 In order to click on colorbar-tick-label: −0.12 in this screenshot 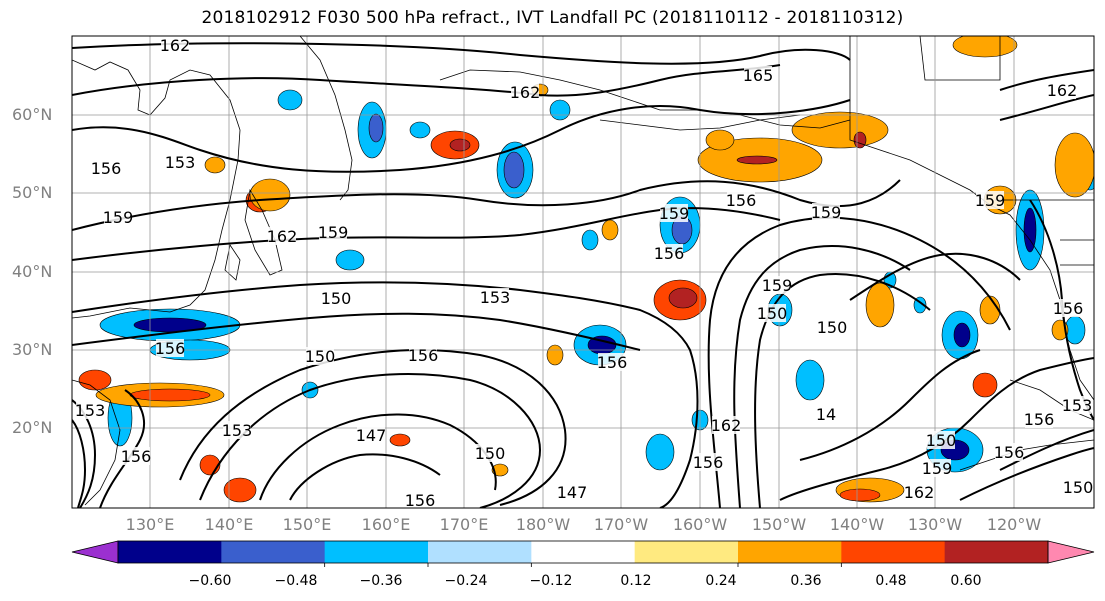, I will do `click(551, 581)`.